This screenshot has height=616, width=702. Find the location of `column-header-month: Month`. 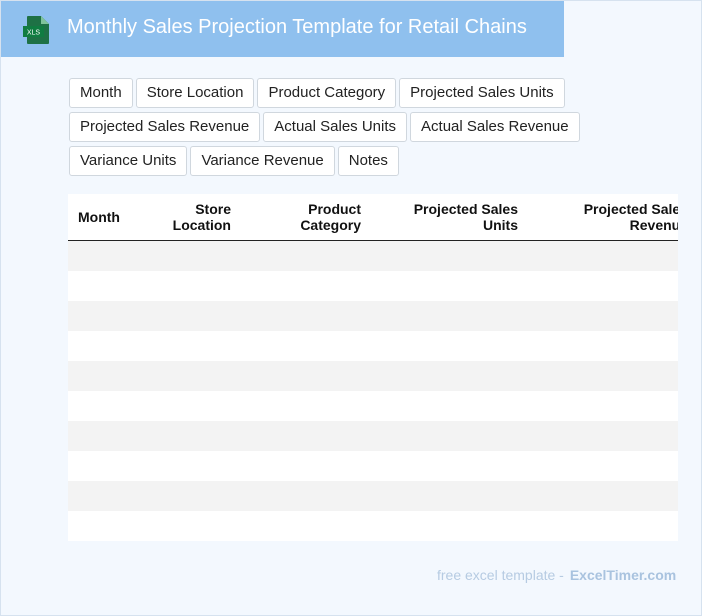

column-header-month: Month is located at coordinates (108, 217).